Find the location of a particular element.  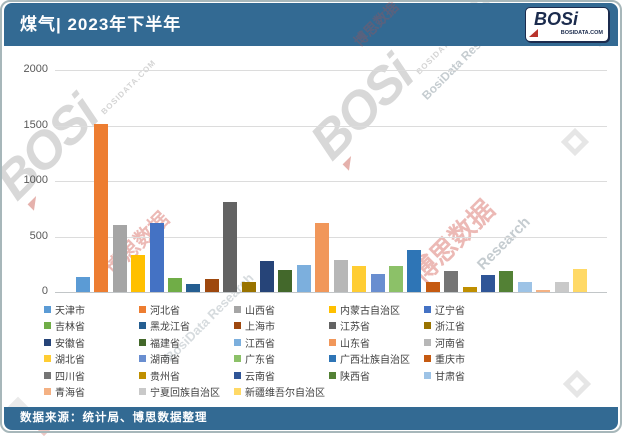

y-tick-label: 1500 is located at coordinates (35, 124).